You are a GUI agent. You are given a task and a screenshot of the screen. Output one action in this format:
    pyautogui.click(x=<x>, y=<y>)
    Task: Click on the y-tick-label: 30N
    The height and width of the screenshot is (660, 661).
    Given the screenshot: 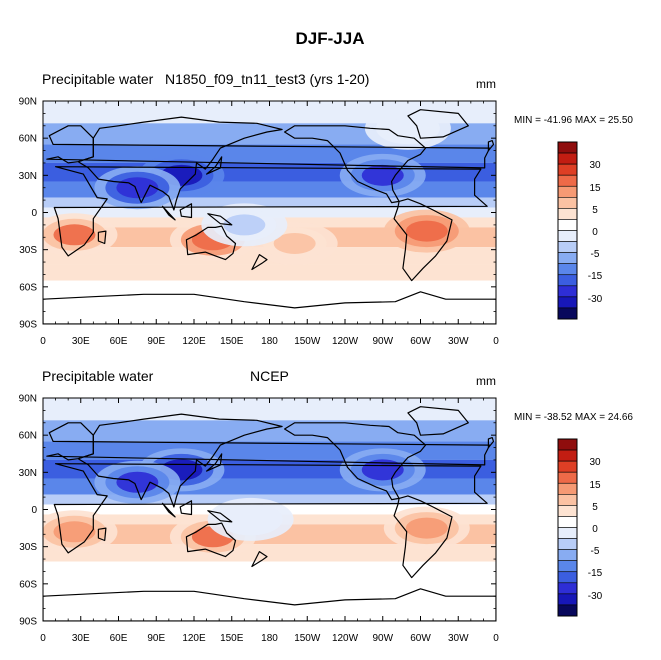 What is the action you would take?
    pyautogui.click(x=28, y=473)
    